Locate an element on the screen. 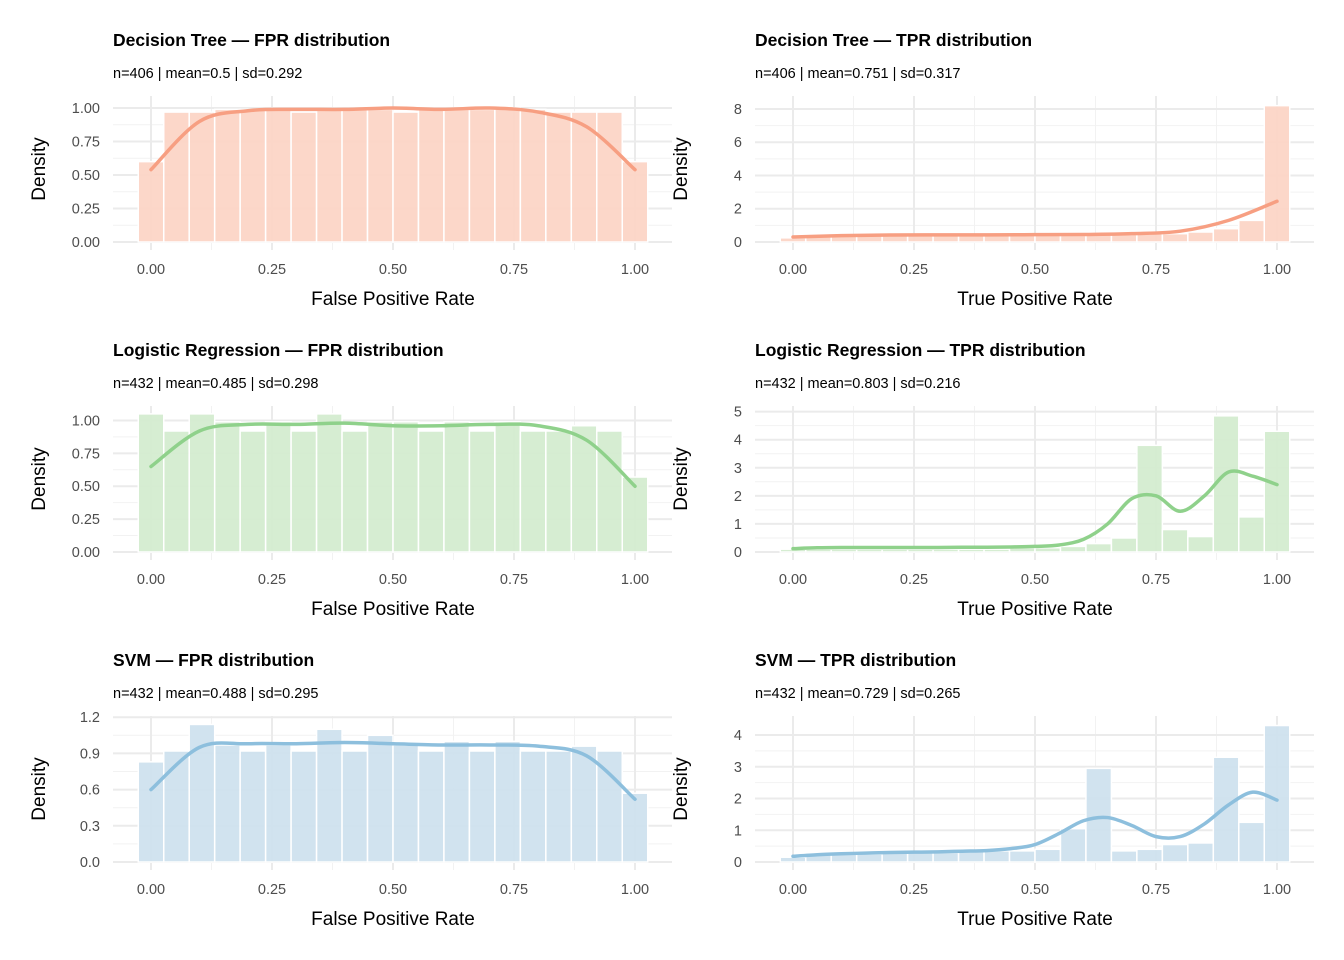  y-tick-label: 0.25 is located at coordinates (86, 210).